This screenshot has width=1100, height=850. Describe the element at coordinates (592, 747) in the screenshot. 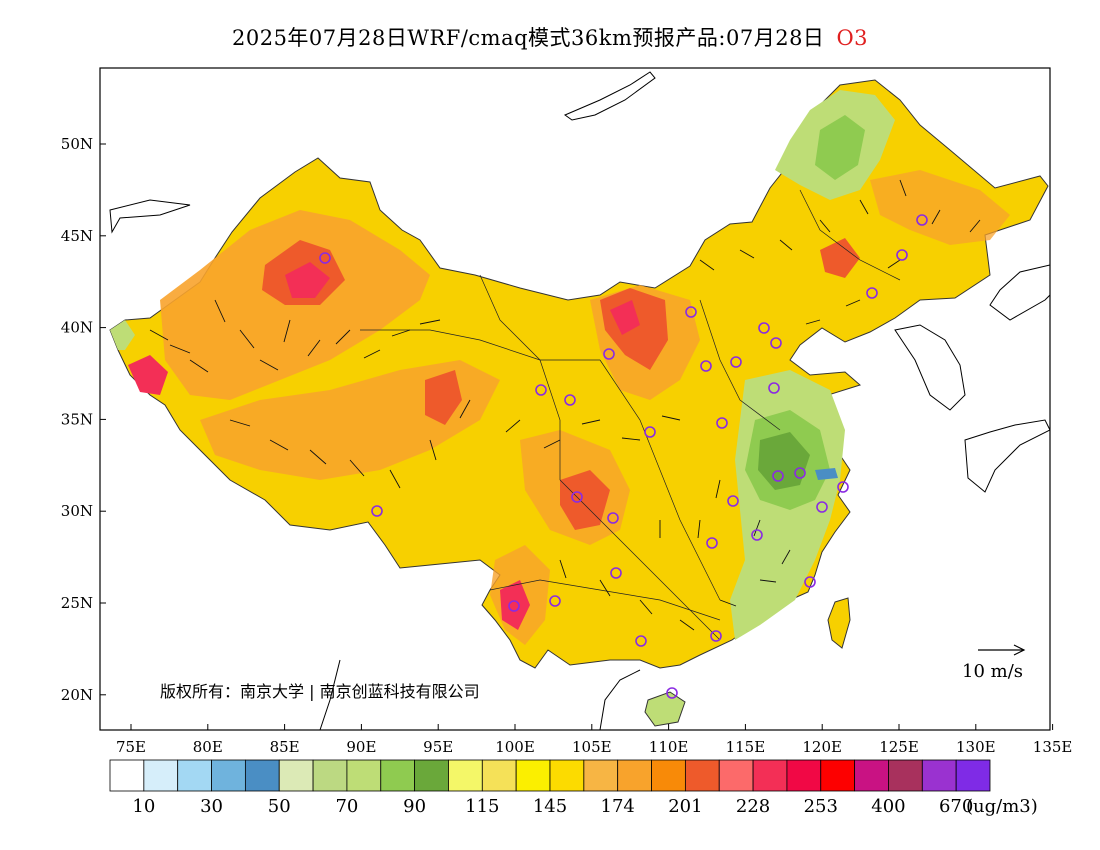

I see `lon-tick-label: 105E` at that location.